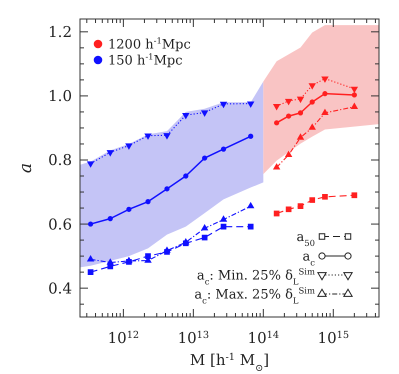 This screenshot has width=399, height=374. What do you see at coordinates (60, 96) in the screenshot?
I see `y-tick-label: 1.0` at bounding box center [60, 96].